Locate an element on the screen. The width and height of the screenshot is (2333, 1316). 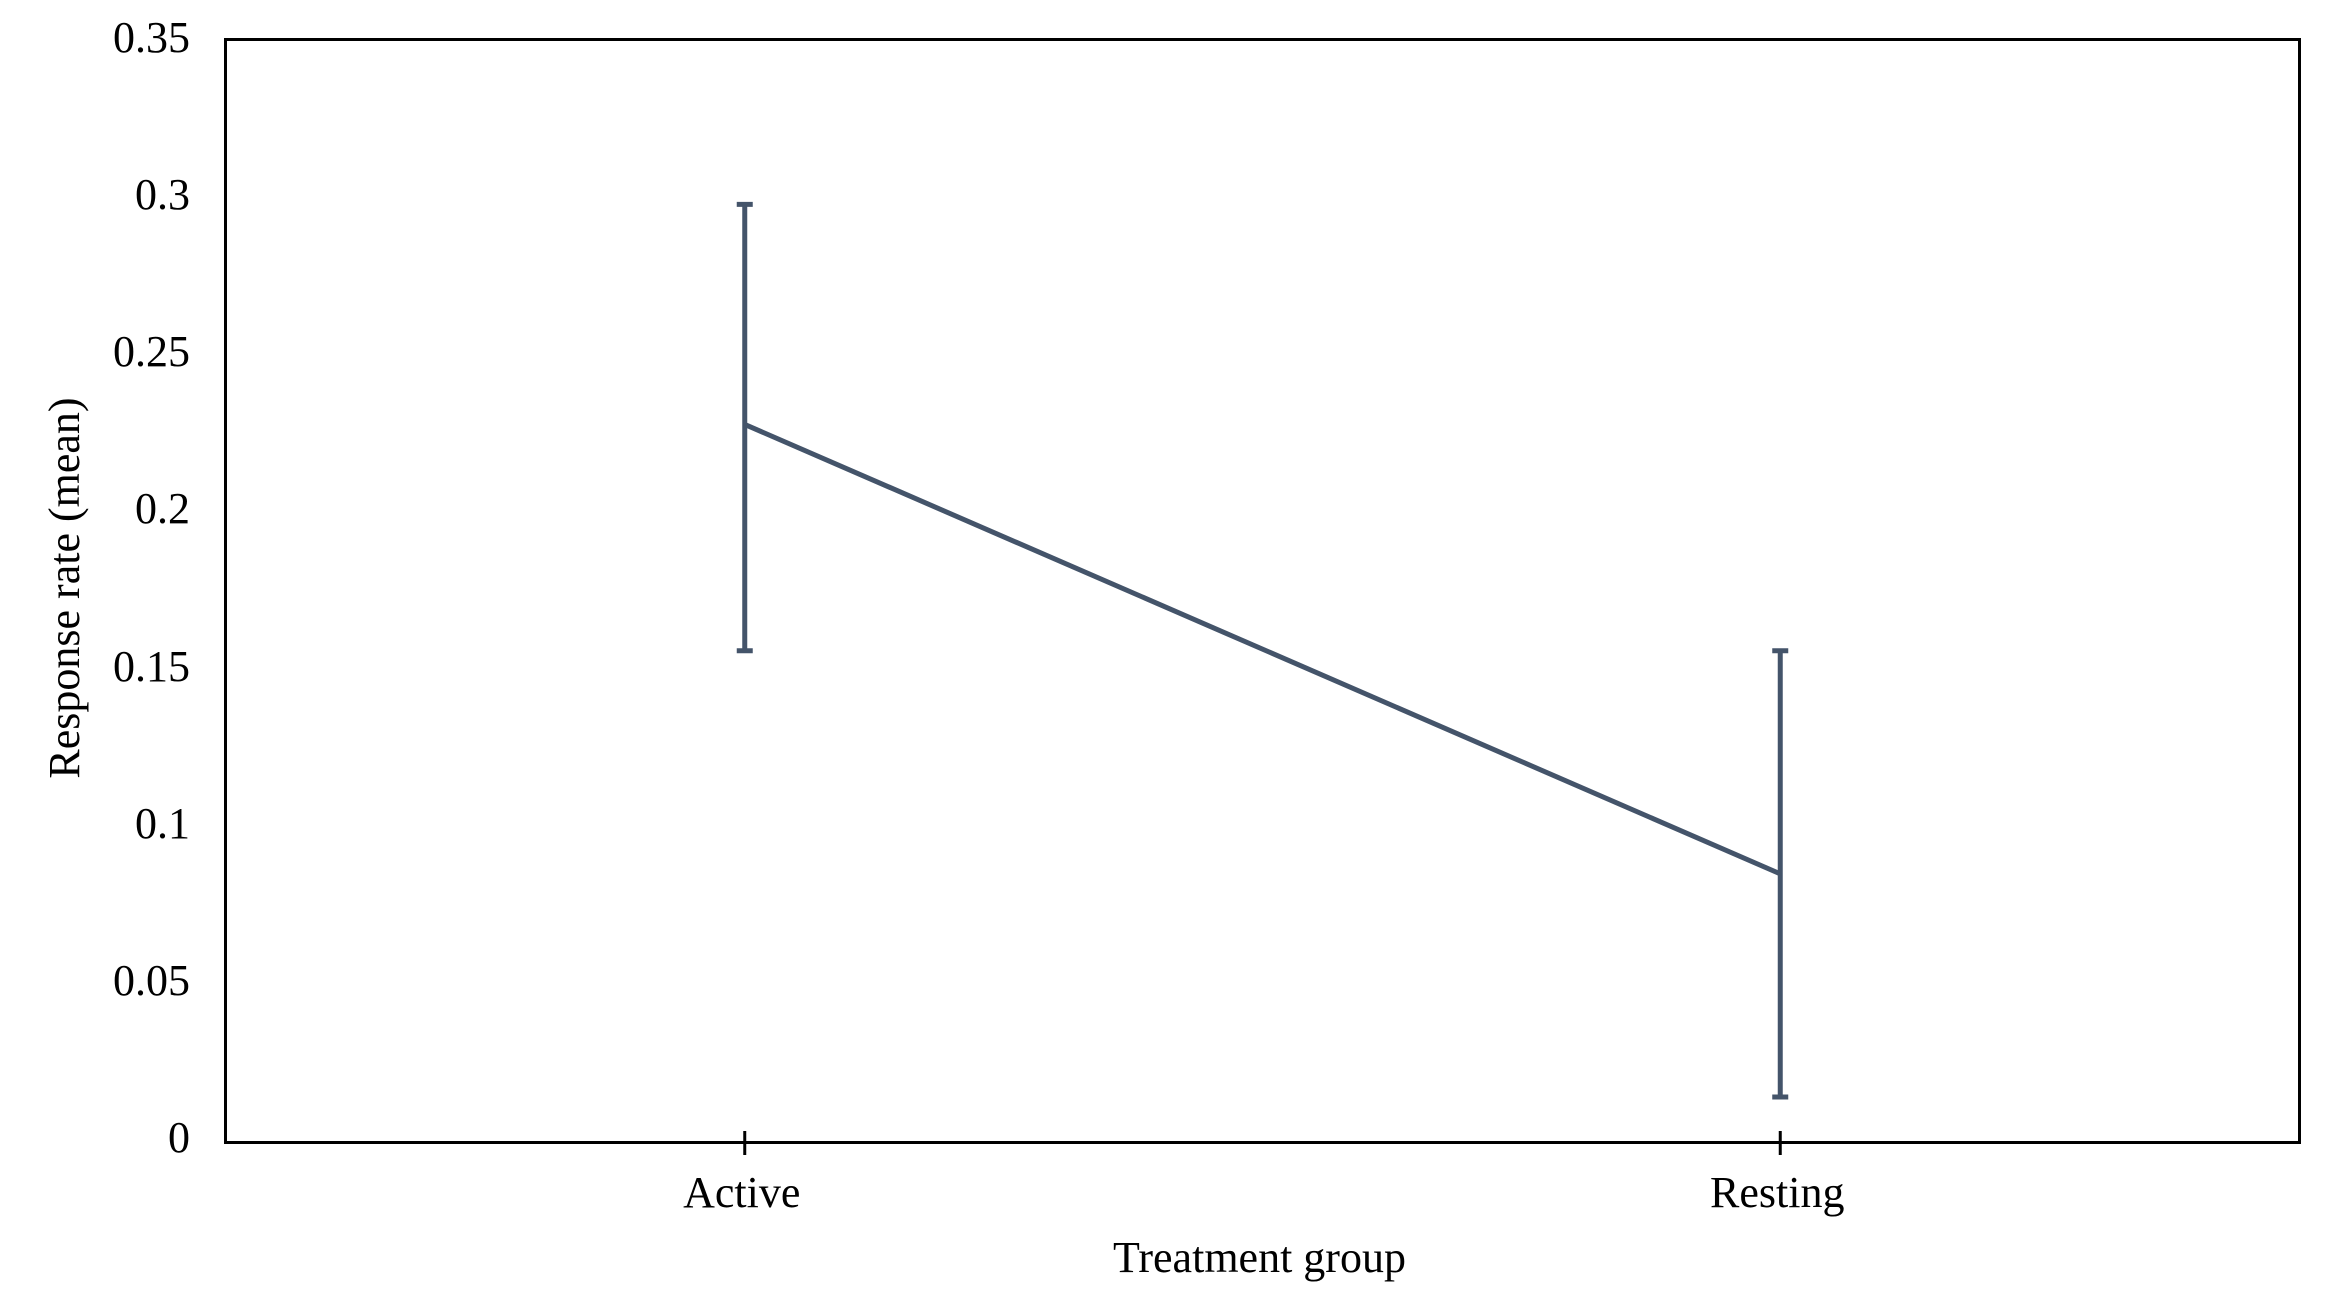
y-tick-label: 0.25 is located at coordinates (151, 352).